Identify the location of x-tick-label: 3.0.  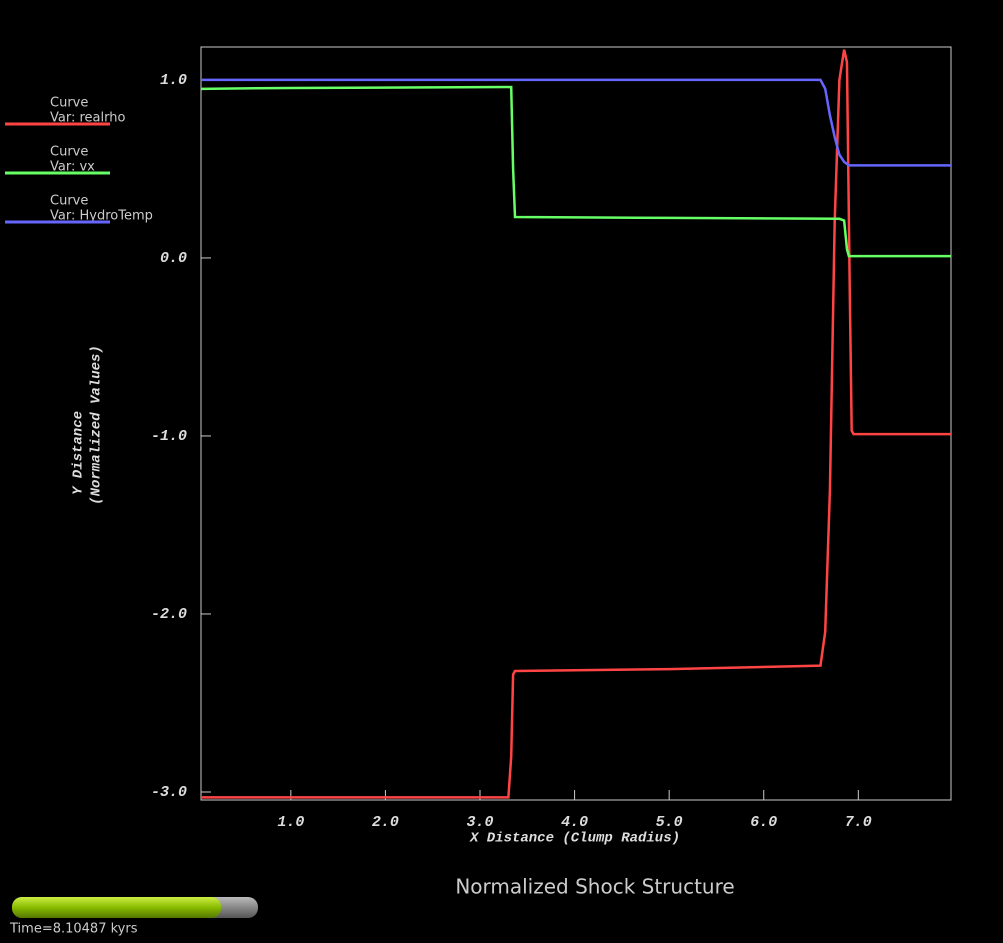
(479, 822).